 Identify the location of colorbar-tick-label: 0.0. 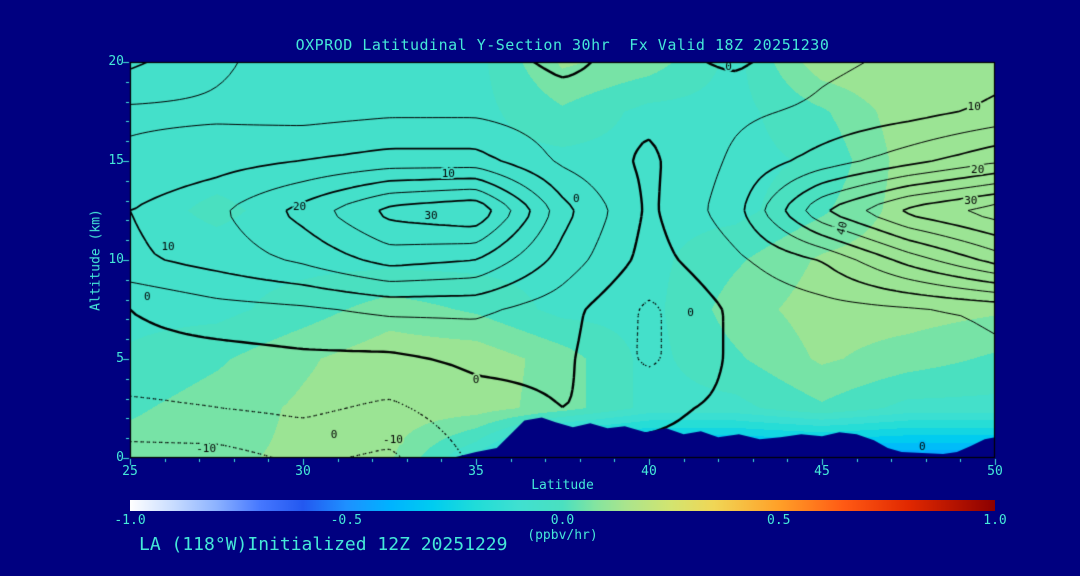
(562, 520).